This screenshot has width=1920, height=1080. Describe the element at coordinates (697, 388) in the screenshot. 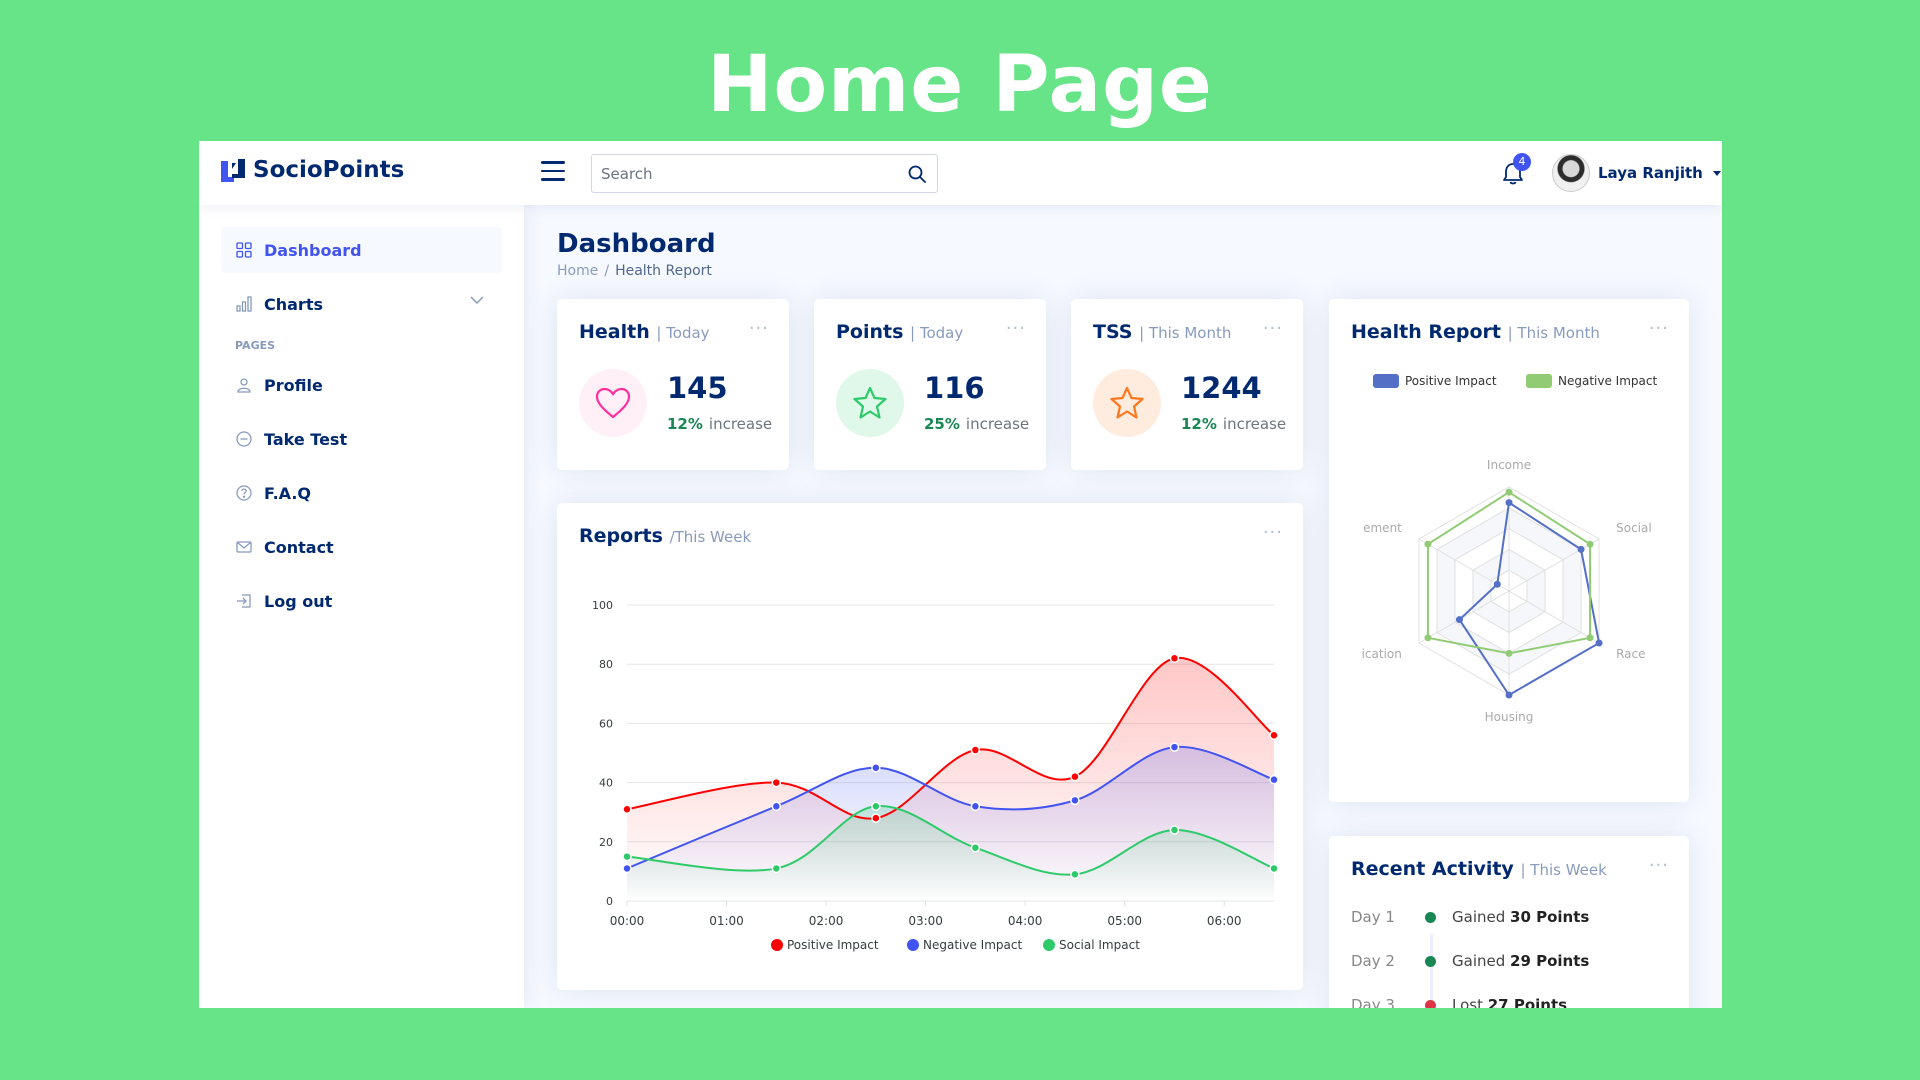

I see `stat-value: 145` at that location.